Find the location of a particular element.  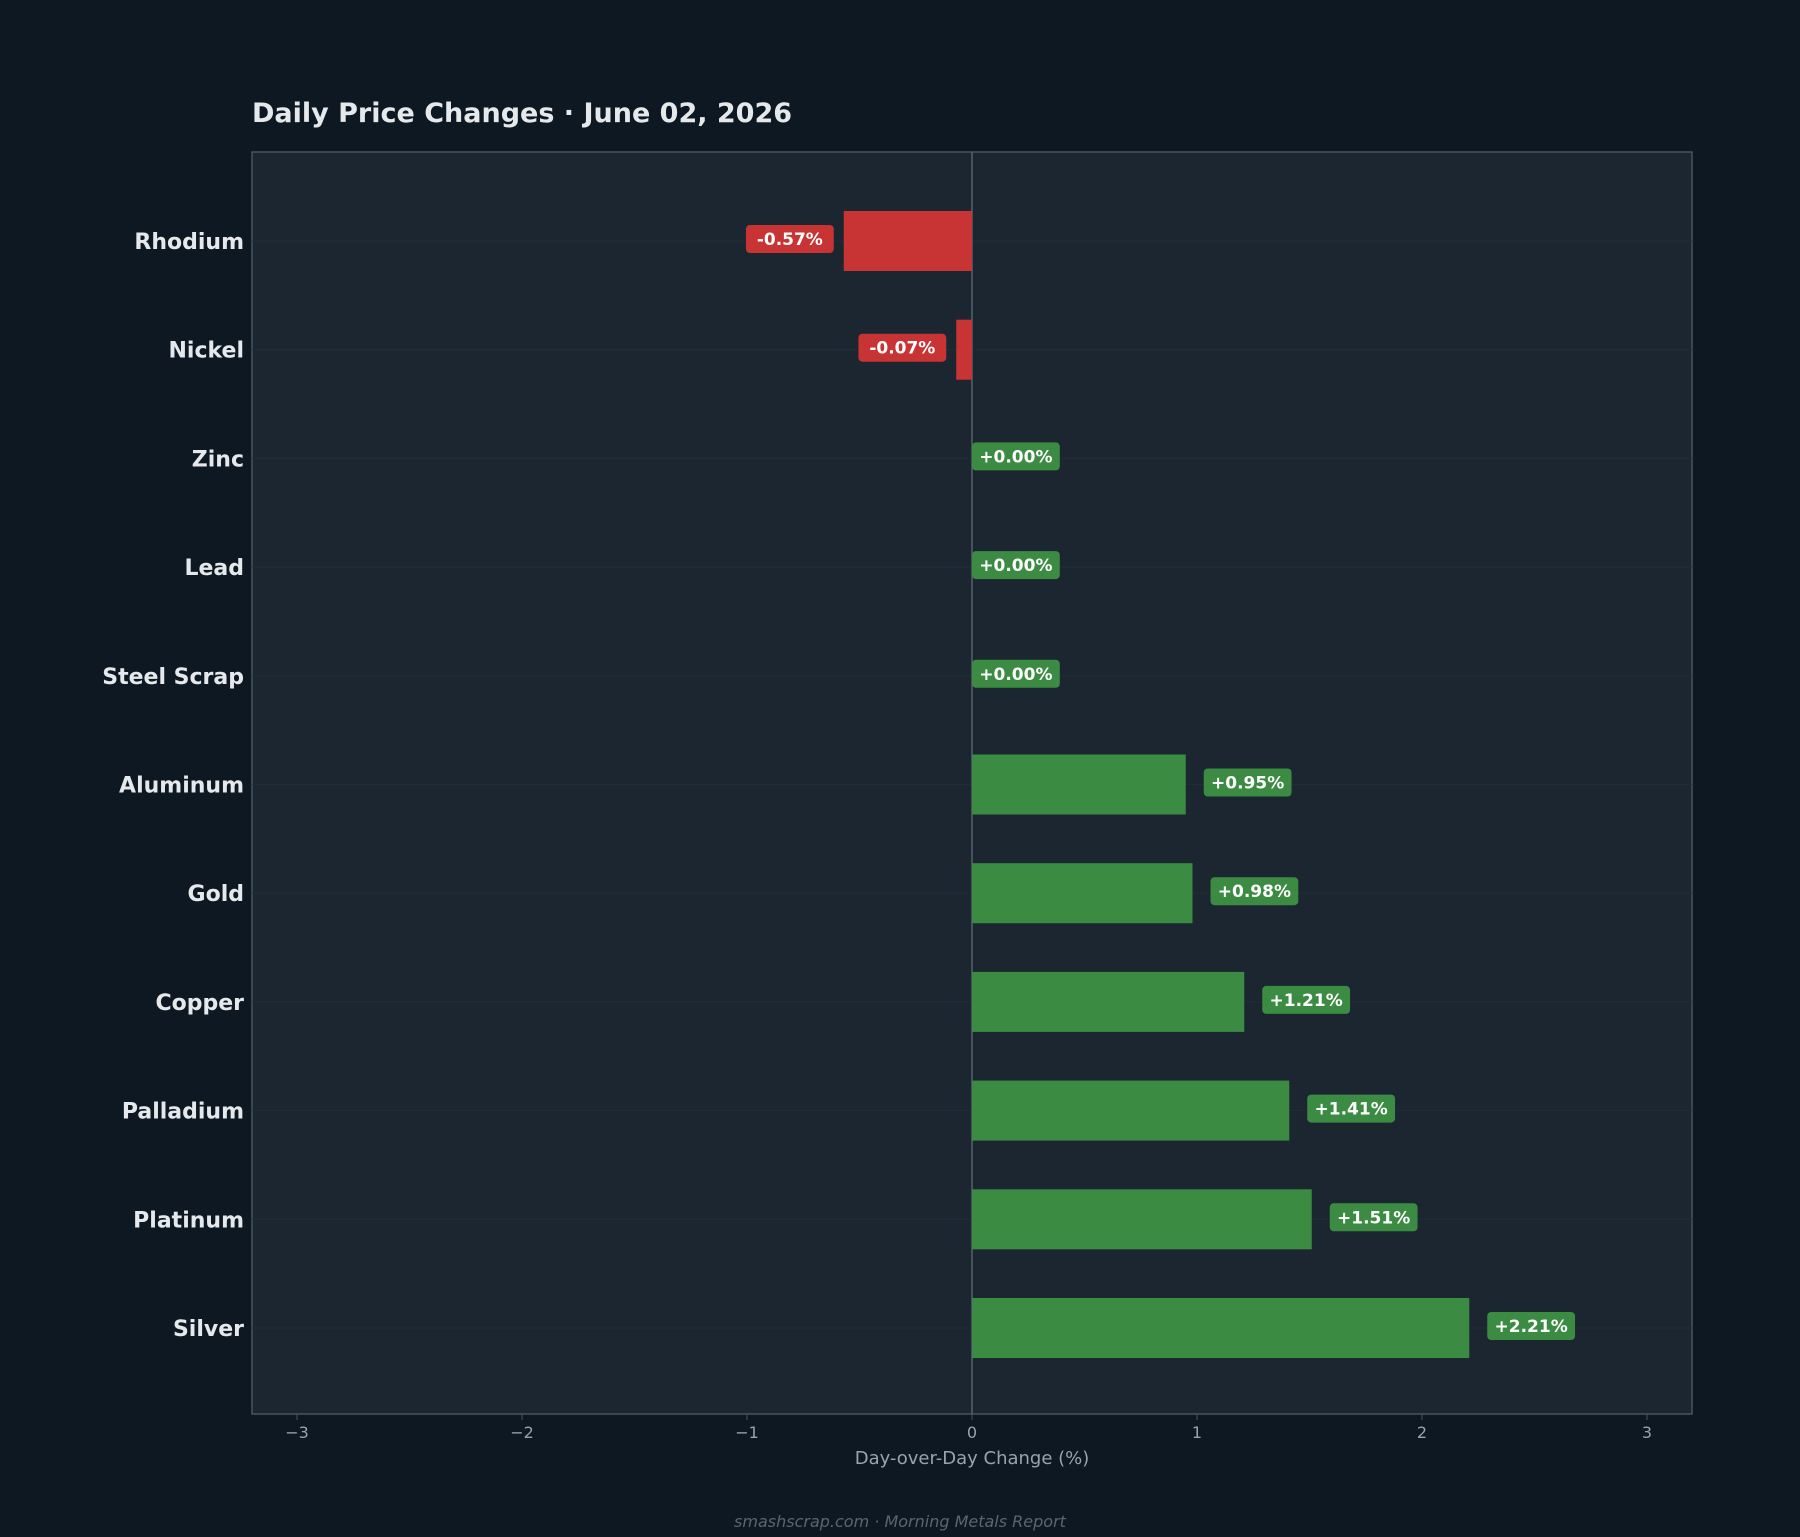

footer-text: smashscrap.com · Morning Metals Report is located at coordinates (900, 1521).